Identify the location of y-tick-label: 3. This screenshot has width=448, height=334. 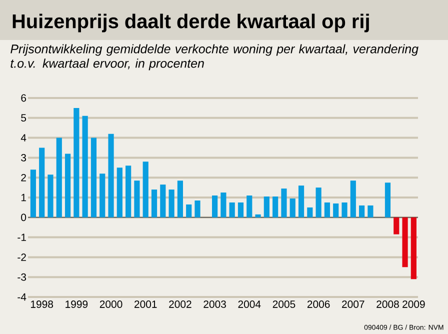
(23, 158).